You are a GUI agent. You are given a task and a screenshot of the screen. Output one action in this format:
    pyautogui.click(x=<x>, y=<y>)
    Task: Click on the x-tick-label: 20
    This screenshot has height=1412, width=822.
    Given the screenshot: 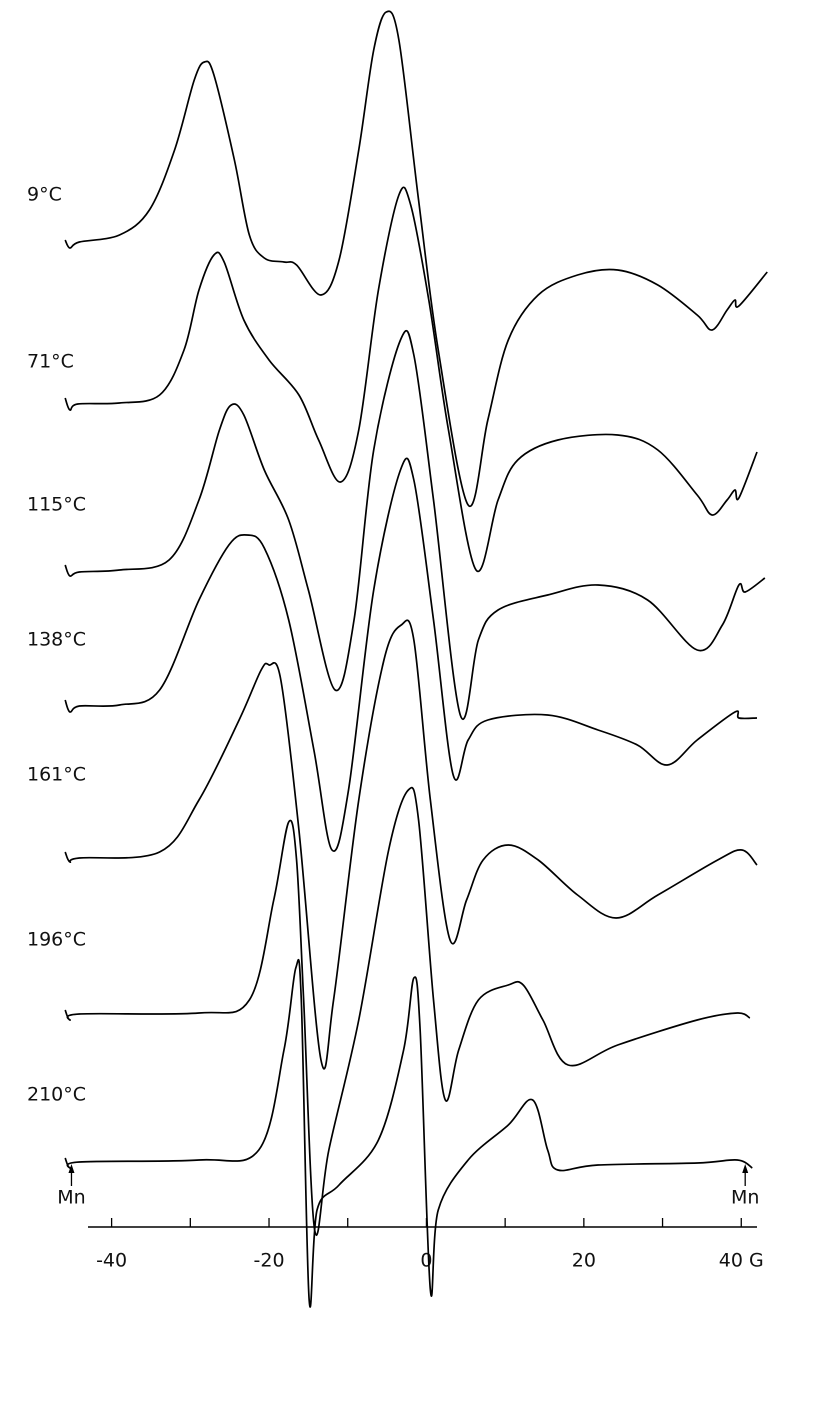 What is the action you would take?
    pyautogui.click(x=584, y=1261)
    